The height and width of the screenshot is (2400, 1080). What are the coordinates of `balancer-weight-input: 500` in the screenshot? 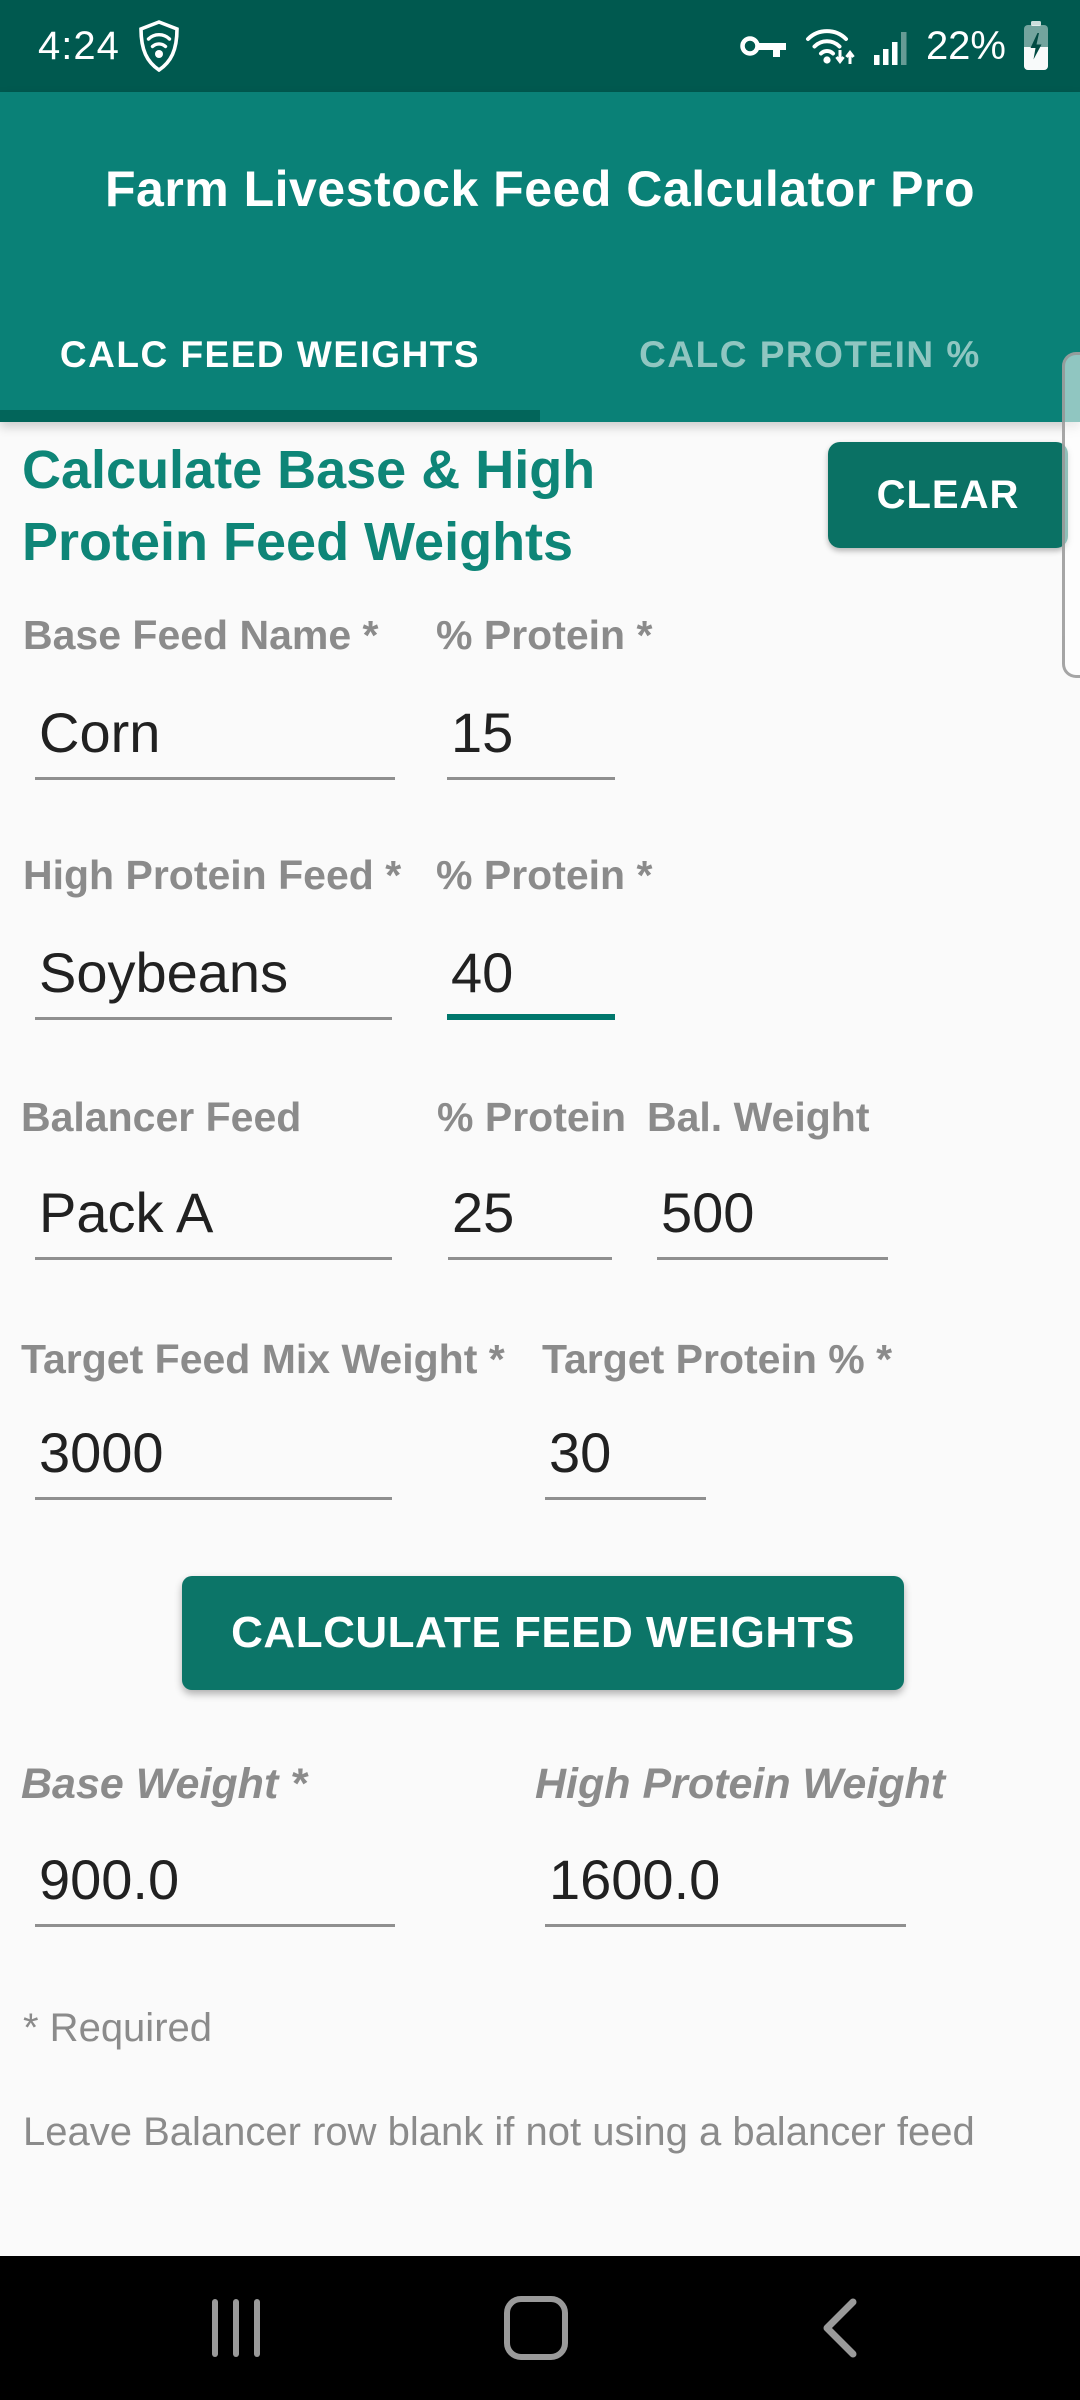 It's located at (772, 1212).